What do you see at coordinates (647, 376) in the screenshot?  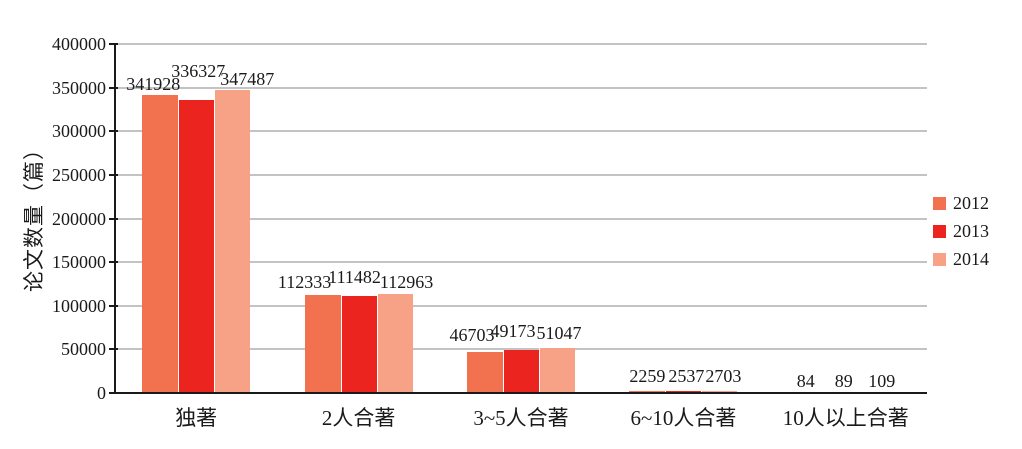 I see `value-label: 2259` at bounding box center [647, 376].